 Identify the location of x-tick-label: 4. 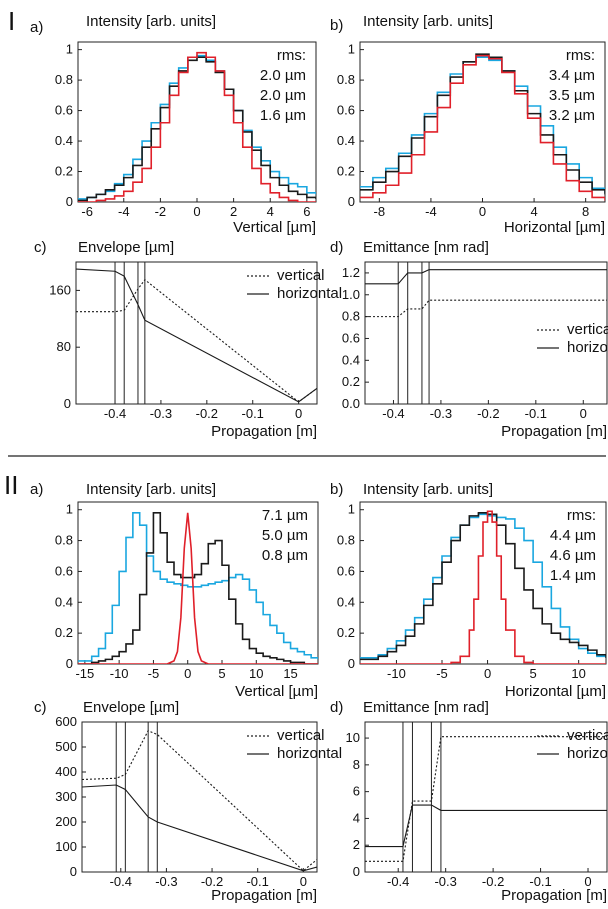
(533, 211).